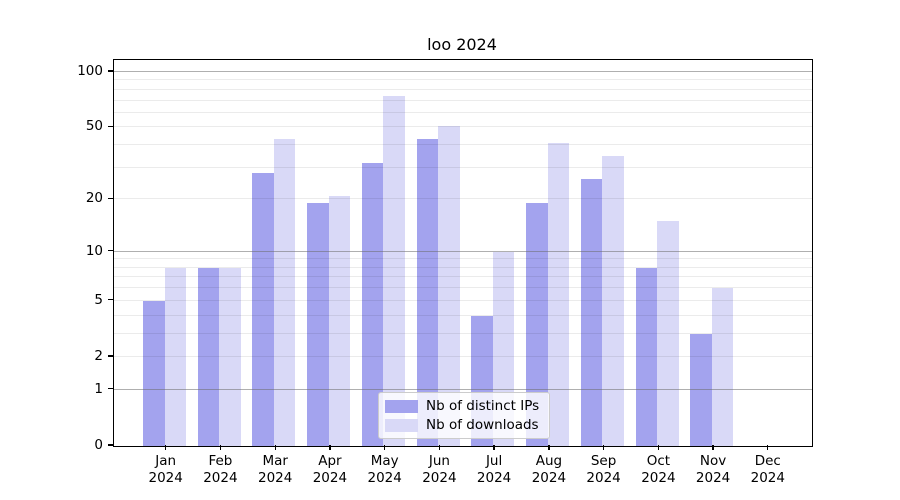 The height and width of the screenshot is (500, 900). What do you see at coordinates (318, 324) in the screenshot?
I see `bar-ips-apr` at bounding box center [318, 324].